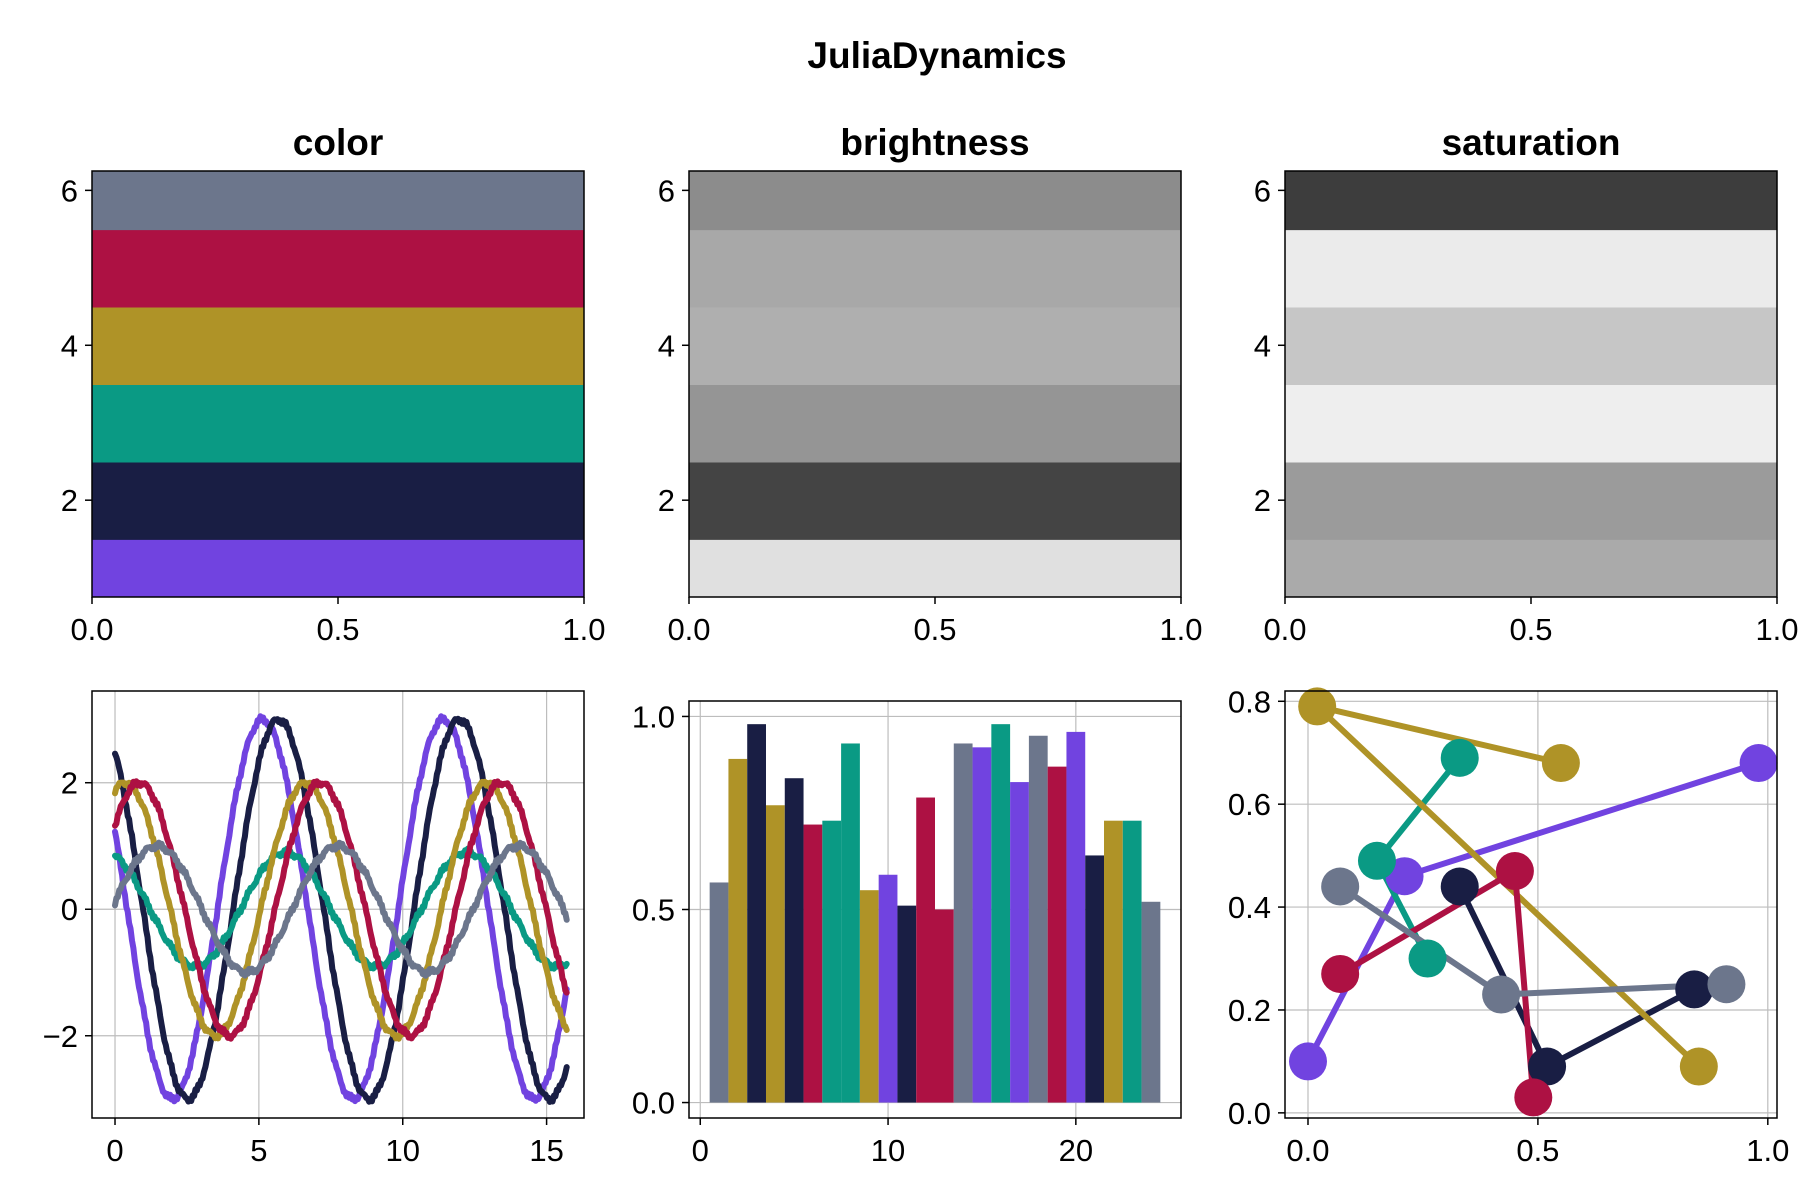 Image resolution: width=1800 pixels, height=1200 pixels. Describe the element at coordinates (338, 142) in the screenshot. I see `subplot-title: color` at that location.